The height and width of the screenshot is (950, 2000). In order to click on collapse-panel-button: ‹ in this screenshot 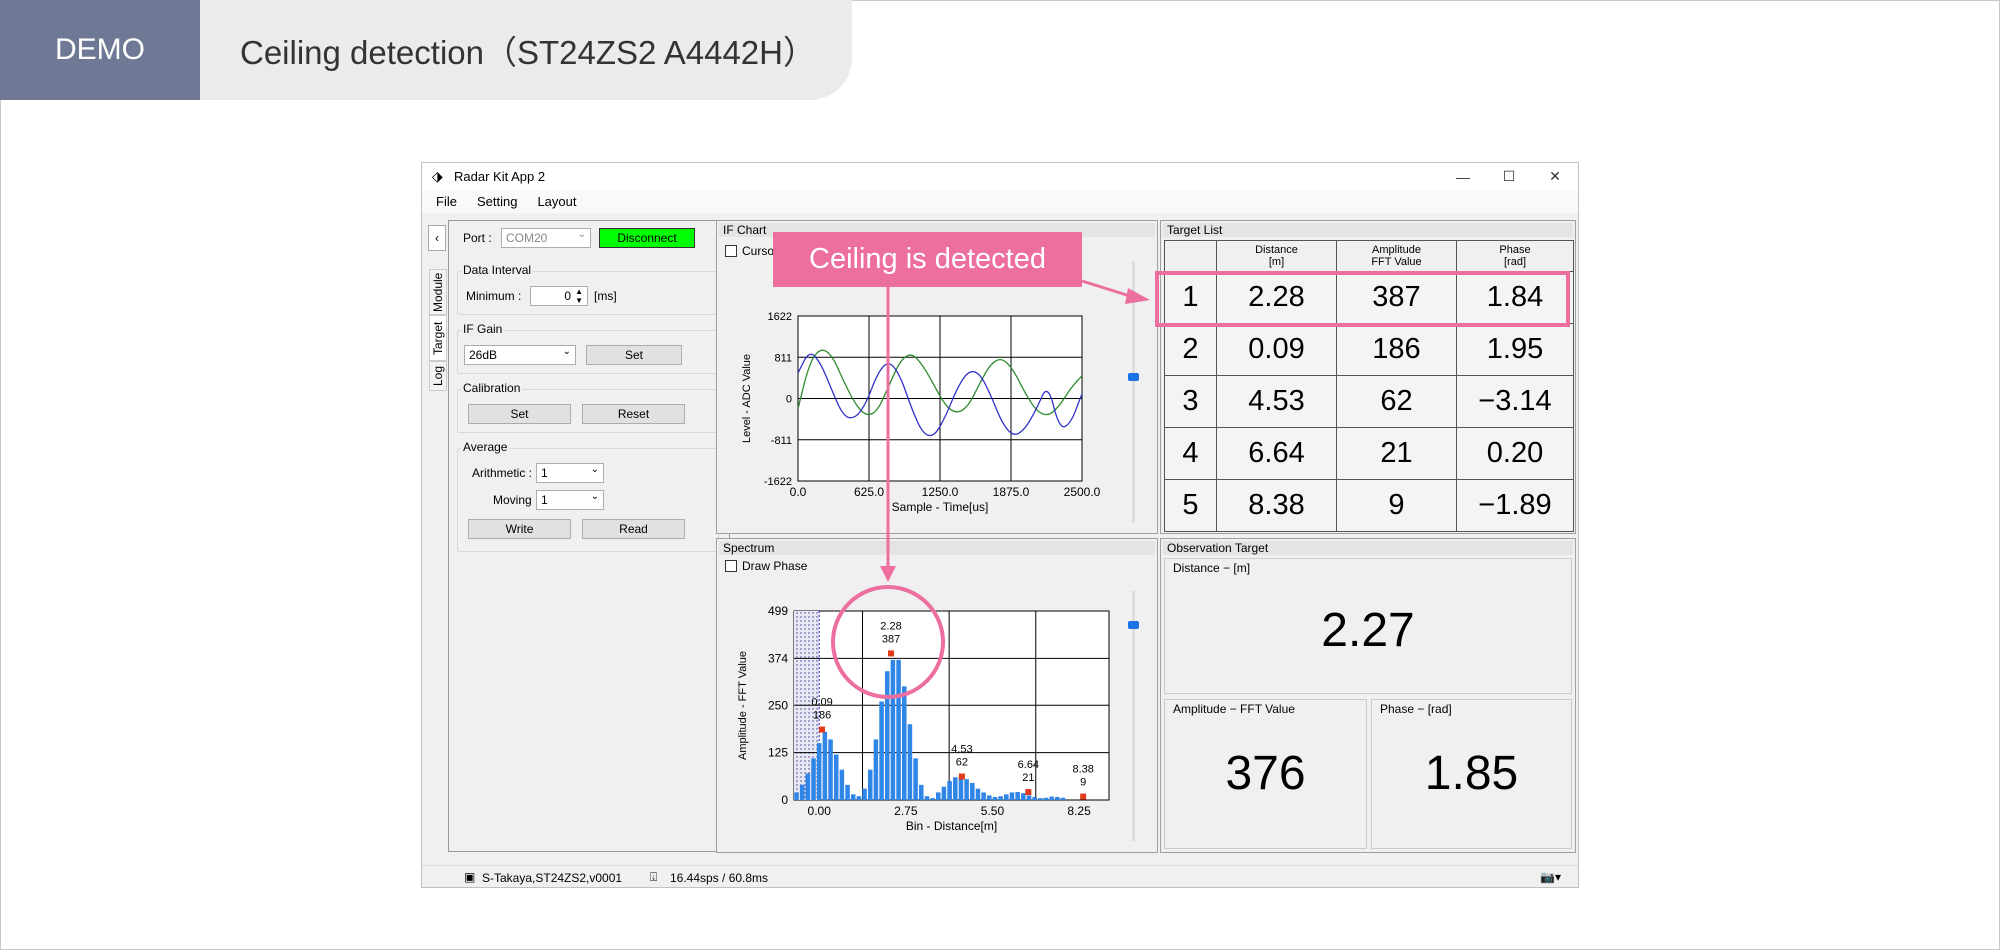, I will do `click(437, 238)`.